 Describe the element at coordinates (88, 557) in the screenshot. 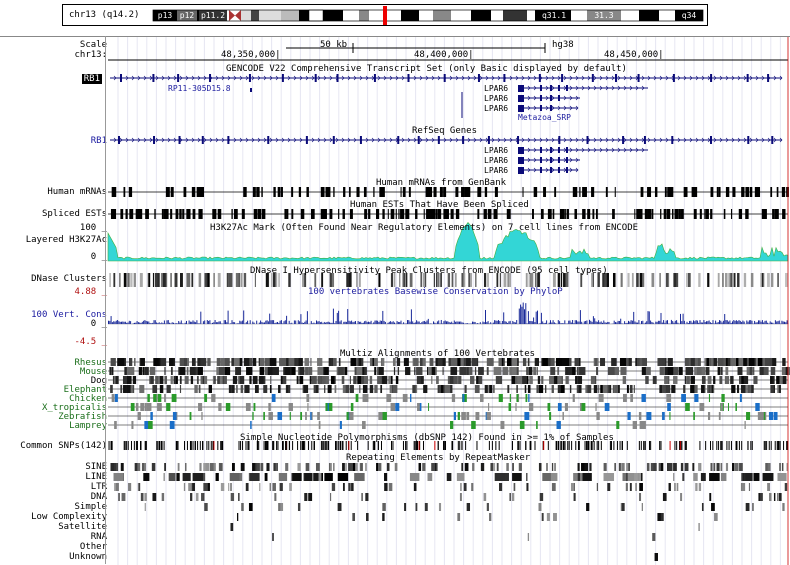

I see `rmsk-class-label: Unknown` at that location.